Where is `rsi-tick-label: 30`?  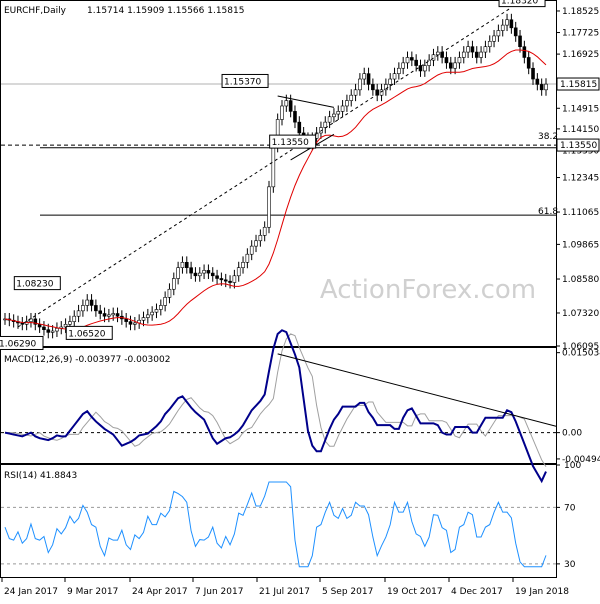
rsi-tick-label: 30 is located at coordinates (570, 565).